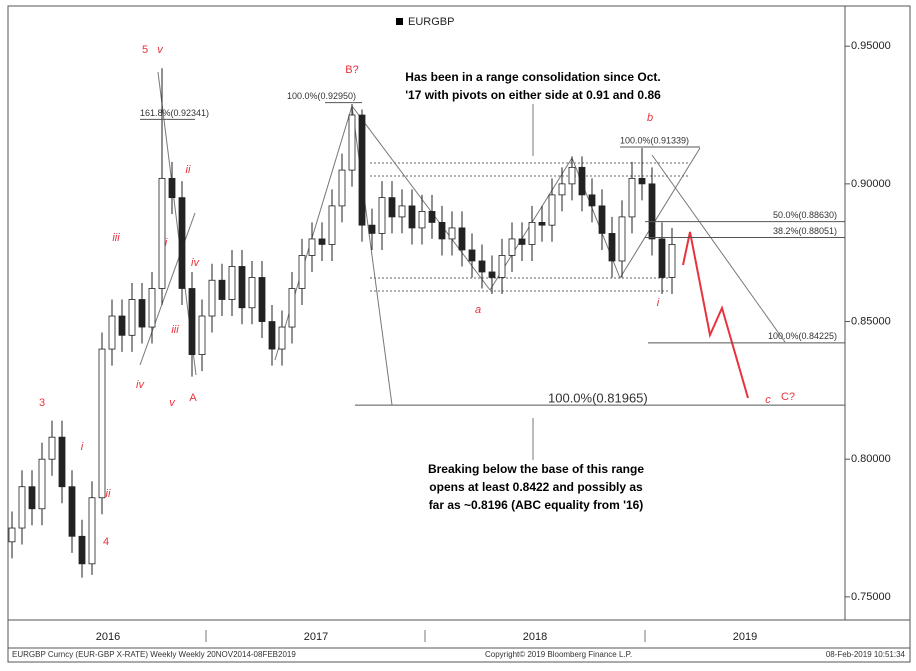  What do you see at coordinates (108, 637) in the screenshot?
I see `x-tick-label: 2016` at bounding box center [108, 637].